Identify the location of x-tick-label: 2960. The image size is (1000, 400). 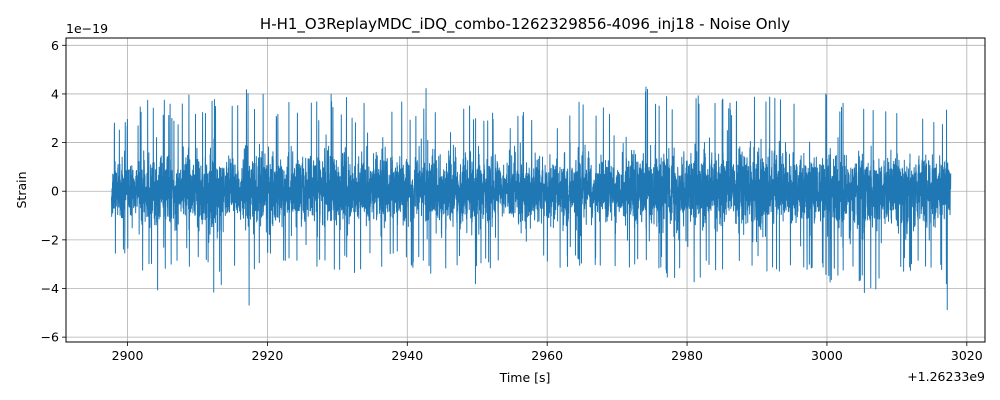
(547, 355).